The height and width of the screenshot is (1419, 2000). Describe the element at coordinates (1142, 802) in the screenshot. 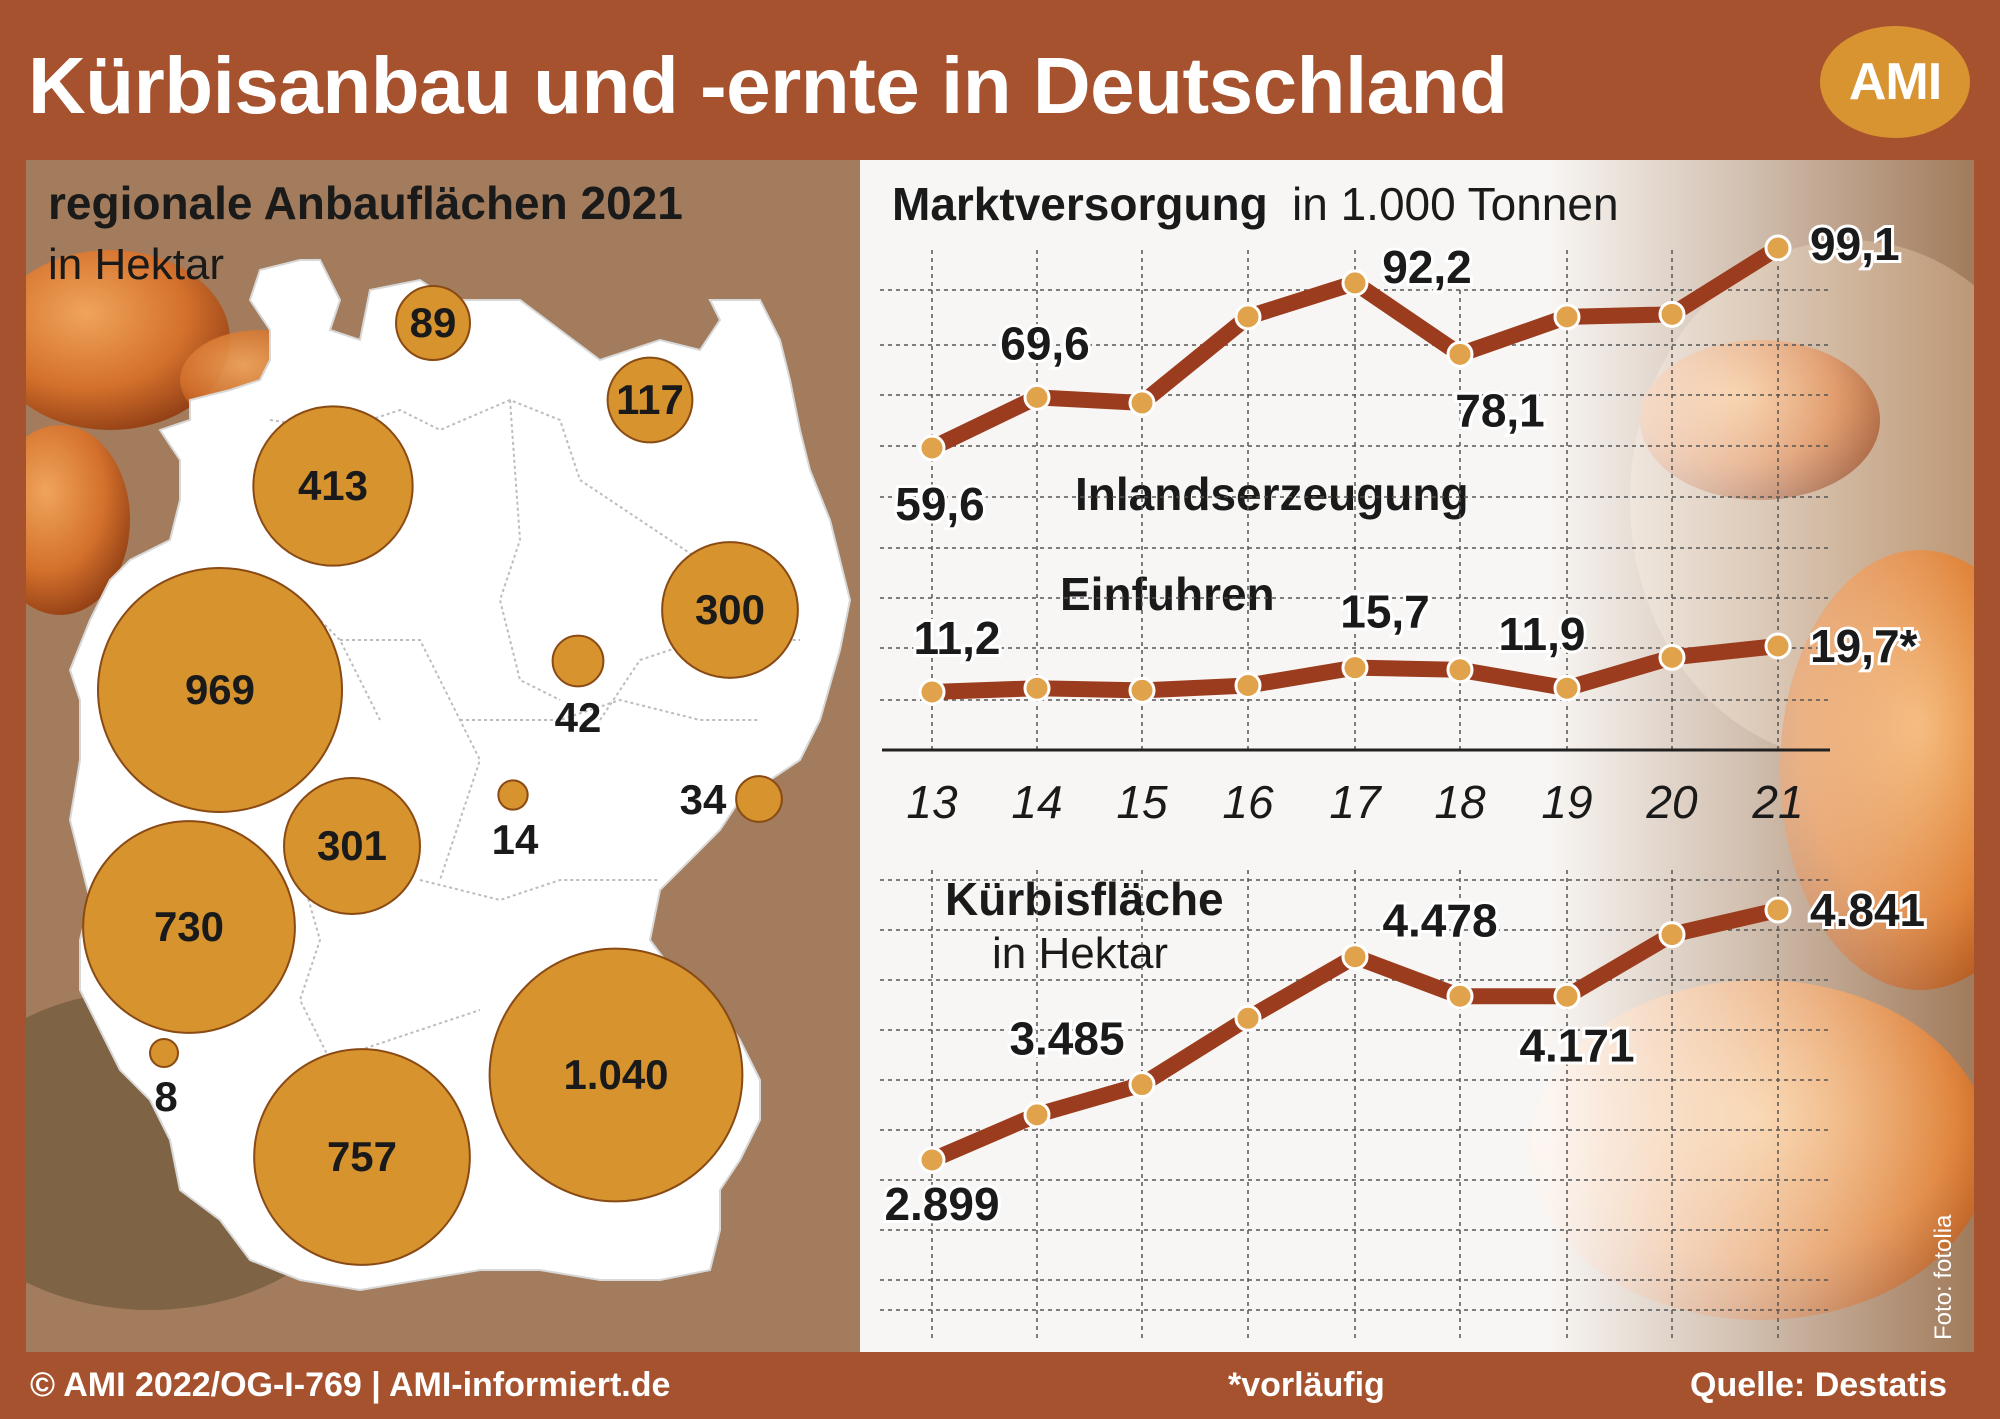

I see `x-tick-label: 15` at that location.